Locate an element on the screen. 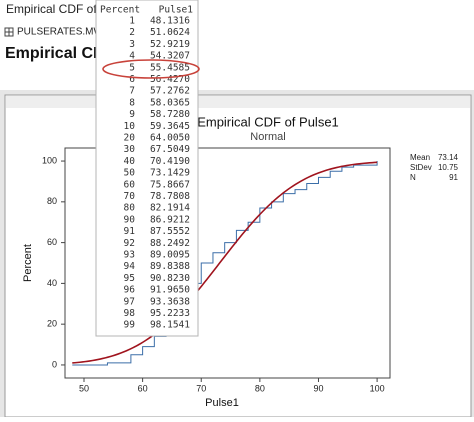  pulse-cell: 57.2762 is located at coordinates (170, 91).